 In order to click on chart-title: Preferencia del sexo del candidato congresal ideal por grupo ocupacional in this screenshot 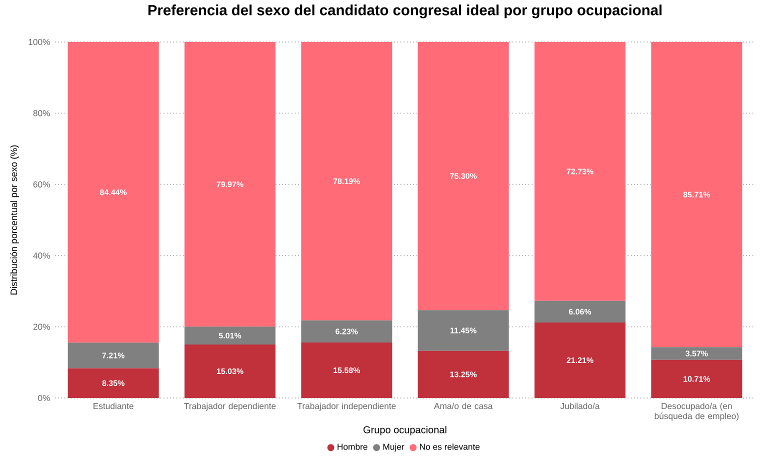, I will do `click(405, 11)`.